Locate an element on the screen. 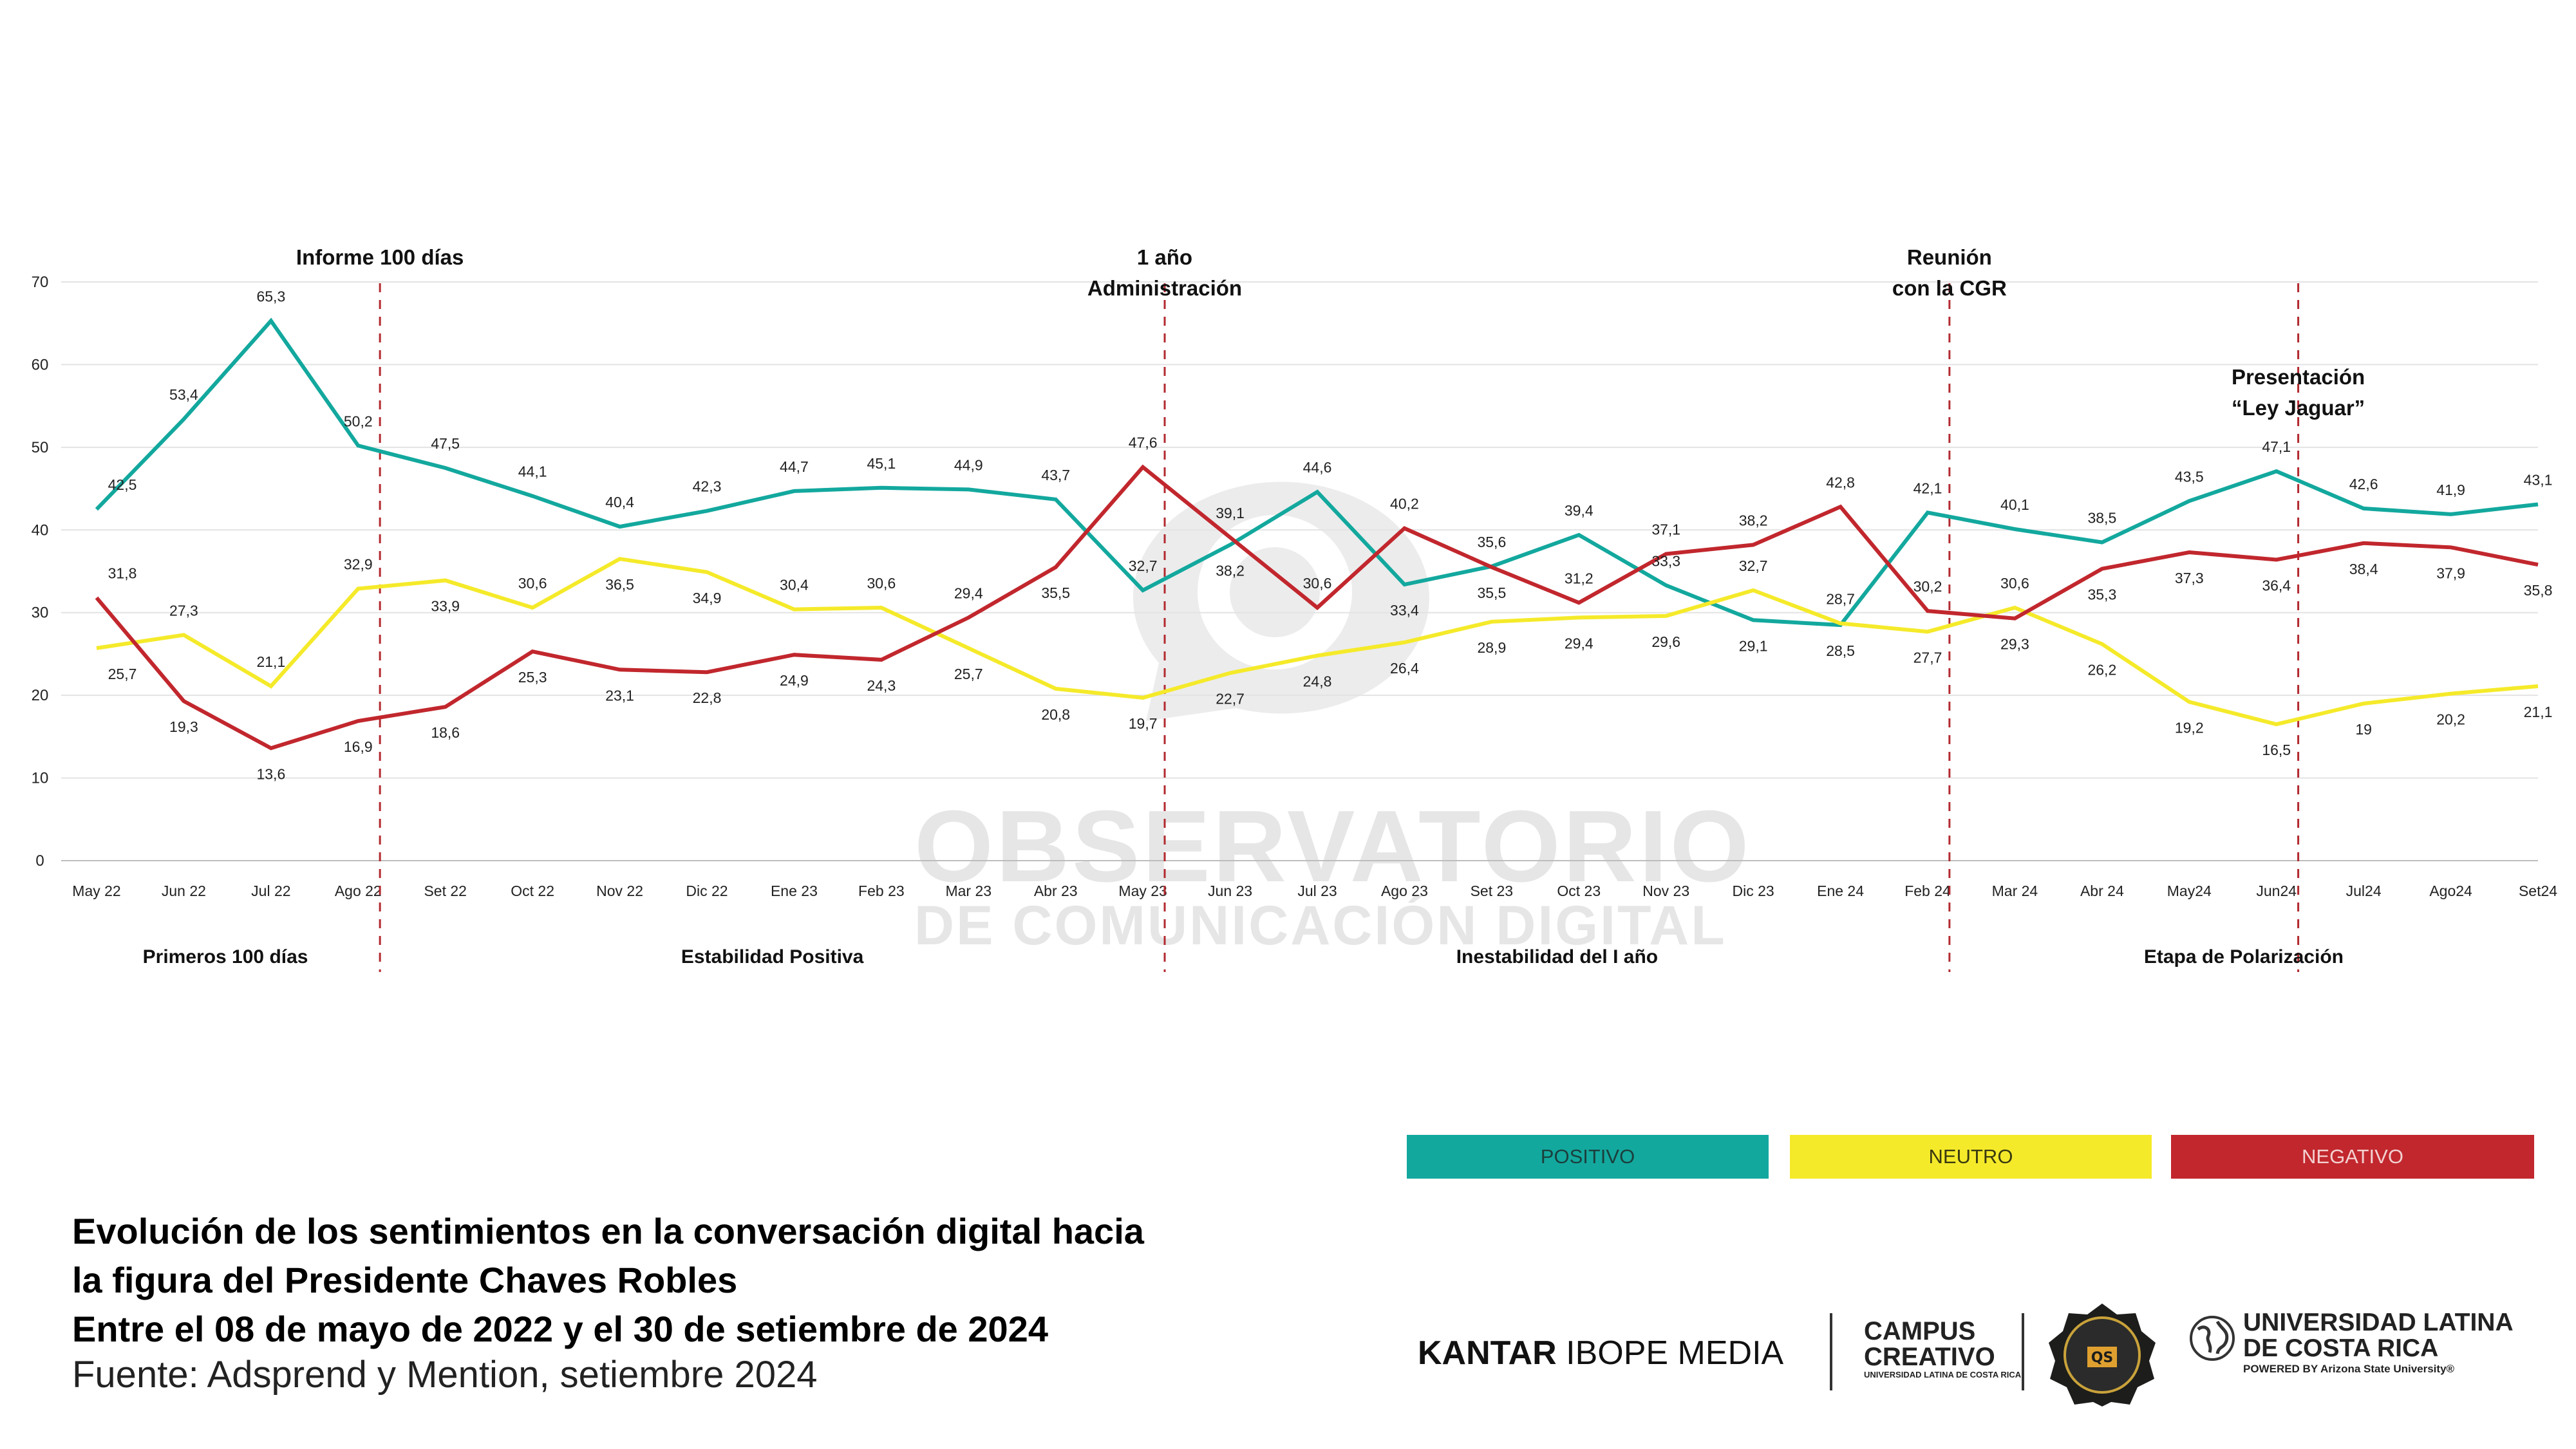 Image resolution: width=2576 pixels, height=1449 pixels. data-label: 40,4 is located at coordinates (619, 502).